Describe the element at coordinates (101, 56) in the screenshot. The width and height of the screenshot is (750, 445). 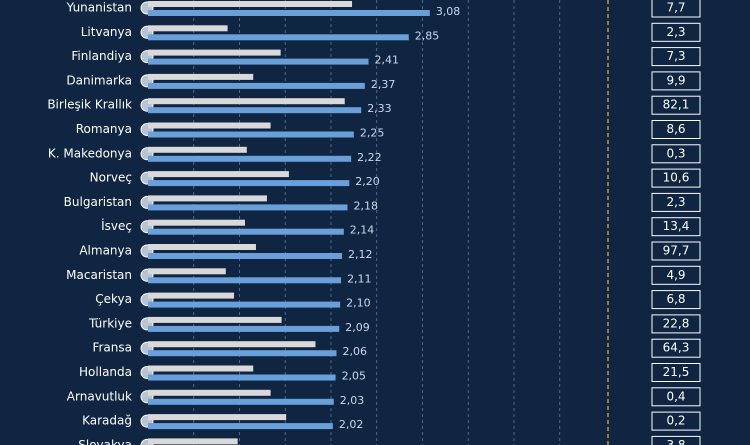
I see `category-label: Finlandiya` at that location.